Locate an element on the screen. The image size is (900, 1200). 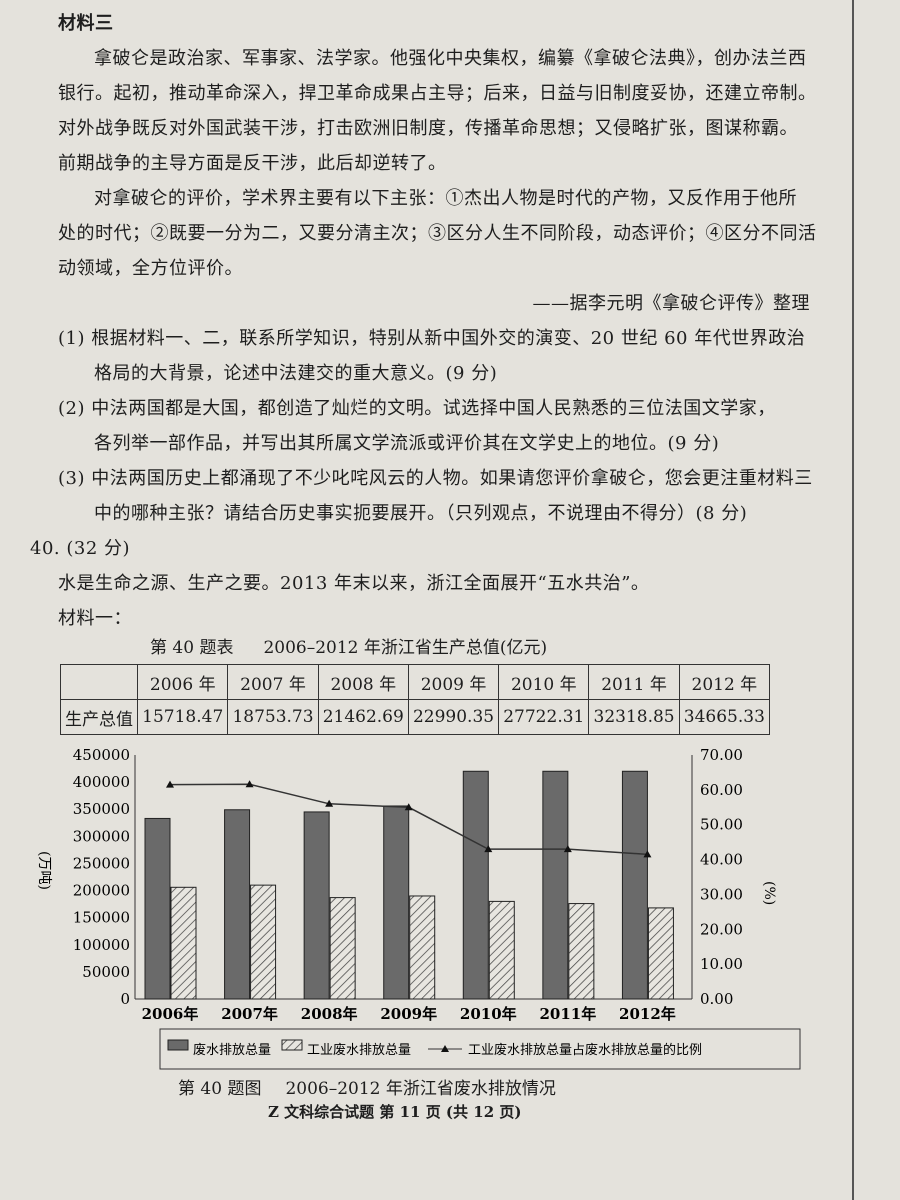
table-cell: 2009 年 is located at coordinates (453, 682).